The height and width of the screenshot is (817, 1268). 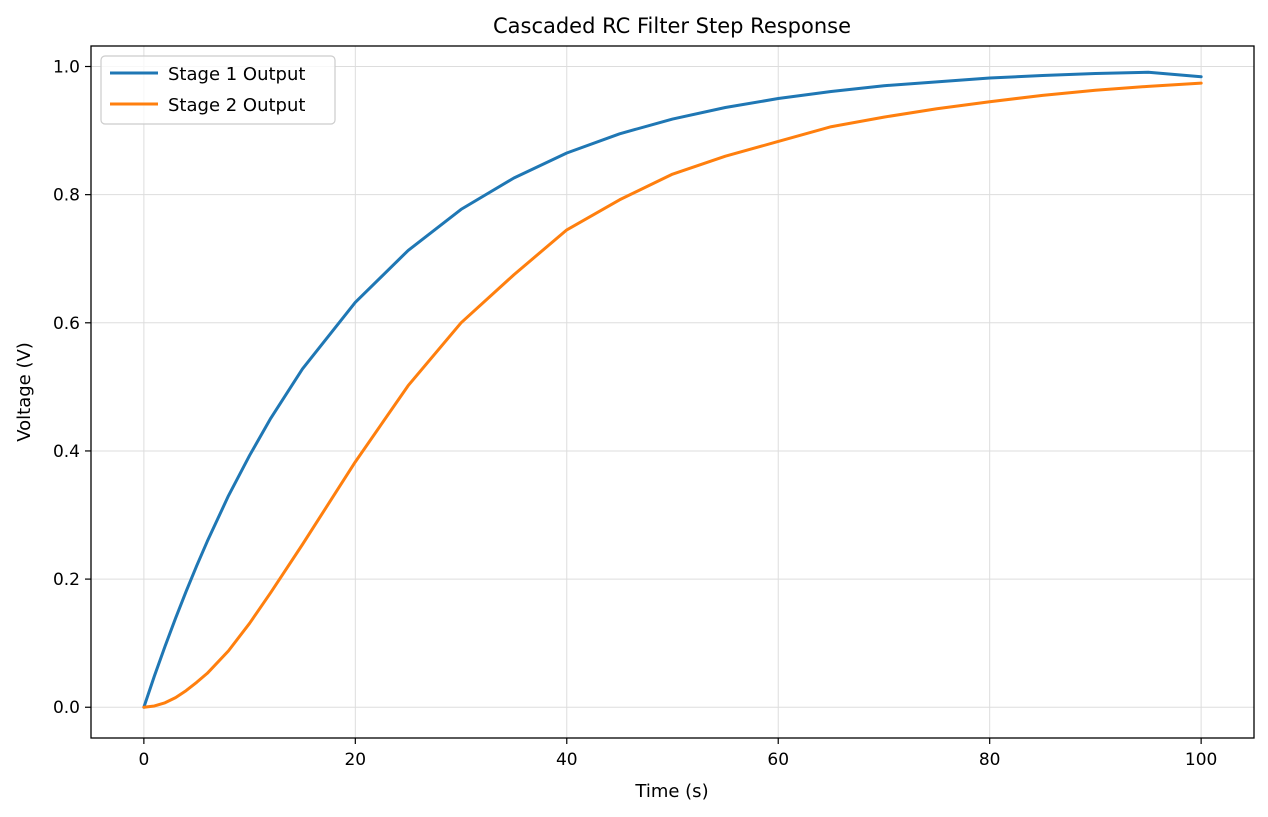 I want to click on chart-title: Cascaded RC Filter Step Response, so click(x=672, y=26).